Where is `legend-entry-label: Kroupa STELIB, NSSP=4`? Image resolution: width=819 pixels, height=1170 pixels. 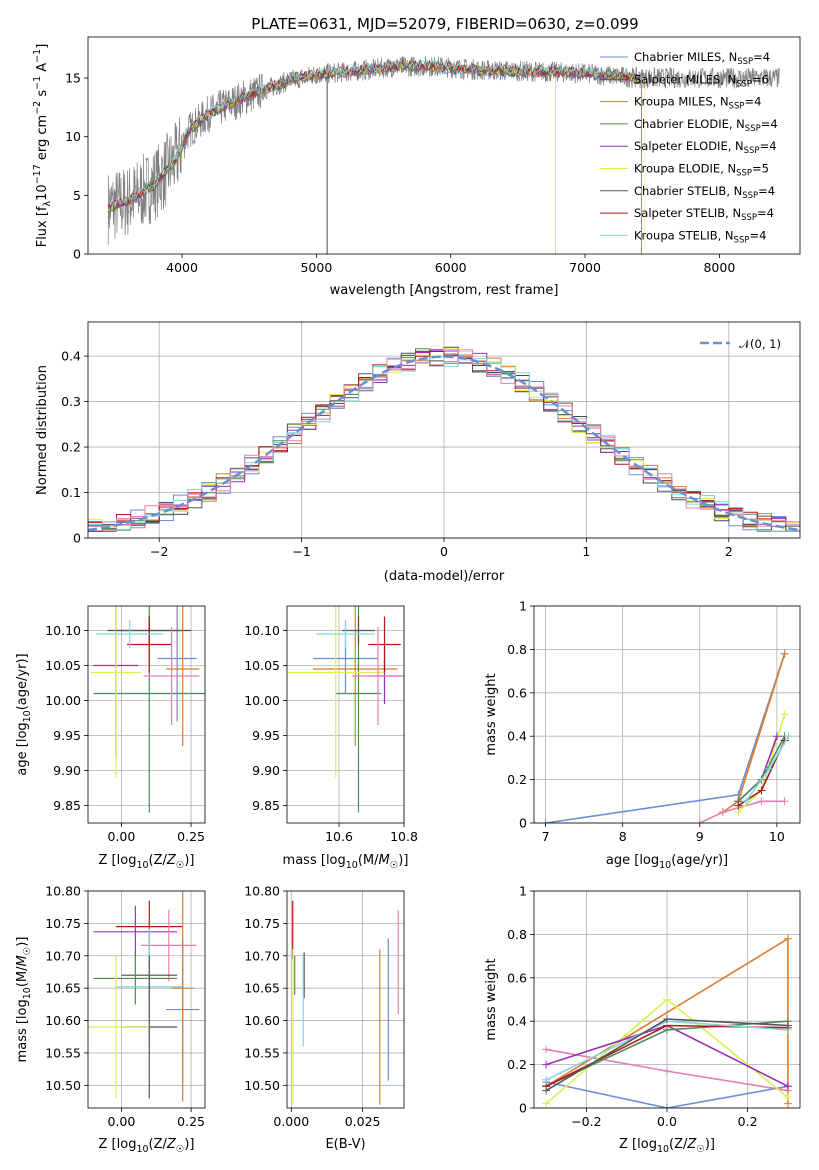 legend-entry-label: Kroupa STELIB, NSSP=4 is located at coordinates (700, 236).